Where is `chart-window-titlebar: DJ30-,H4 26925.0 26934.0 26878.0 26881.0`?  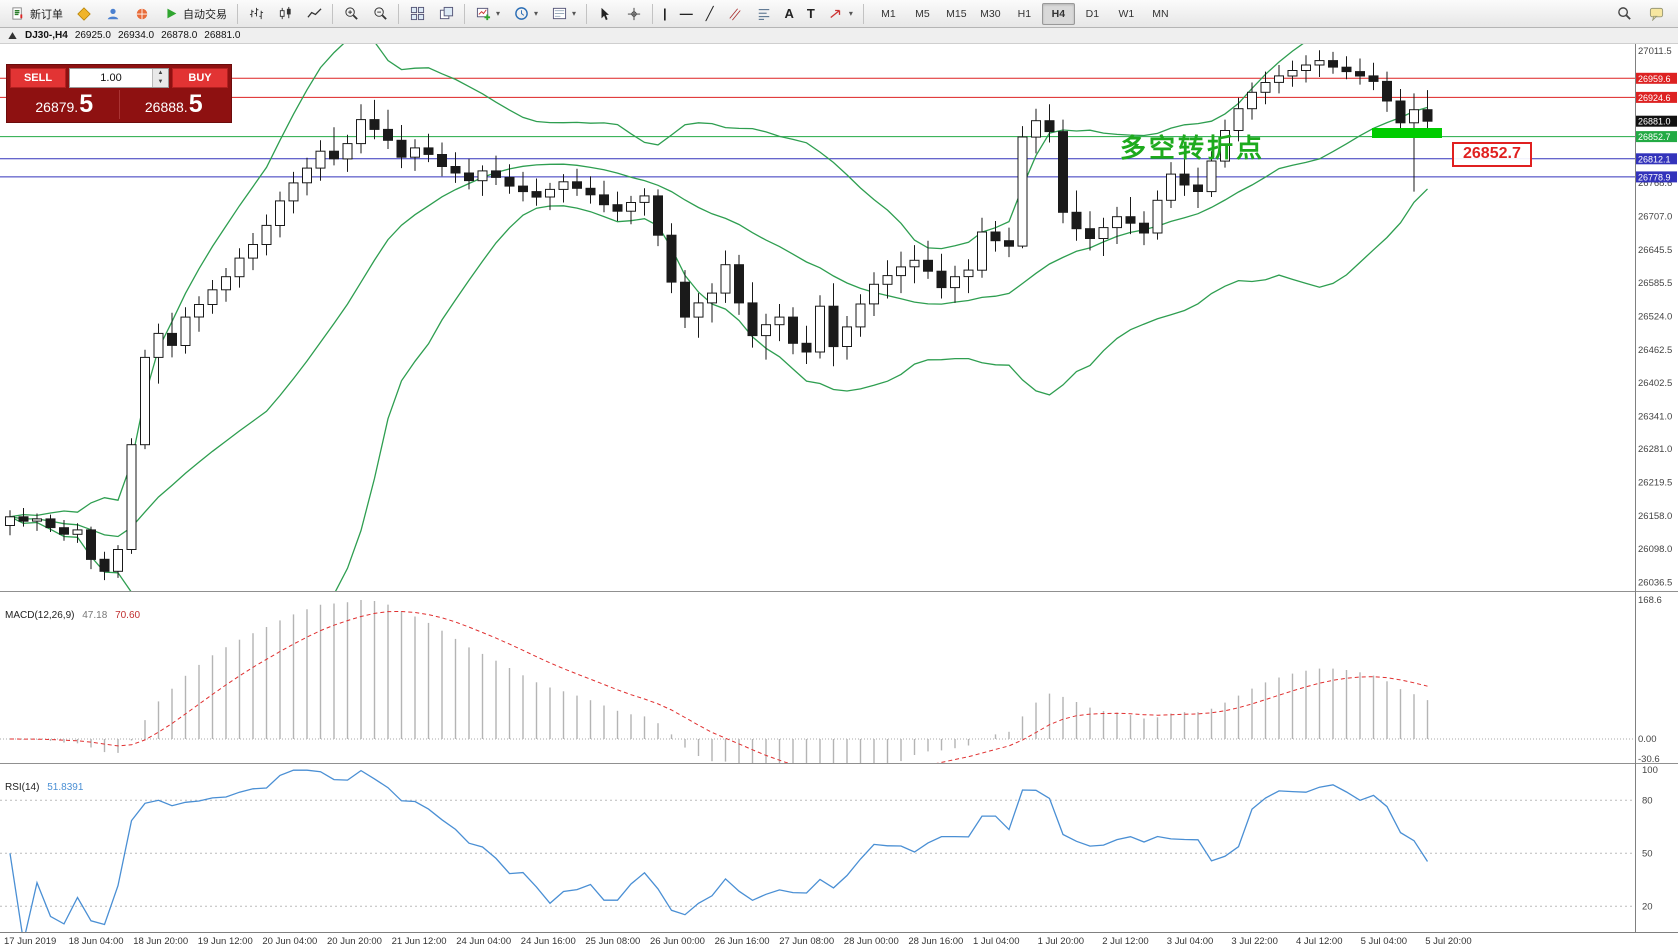
chart-window-titlebar: DJ30-,H4 26925.0 26934.0 26878.0 26881.0 is located at coordinates (839, 36).